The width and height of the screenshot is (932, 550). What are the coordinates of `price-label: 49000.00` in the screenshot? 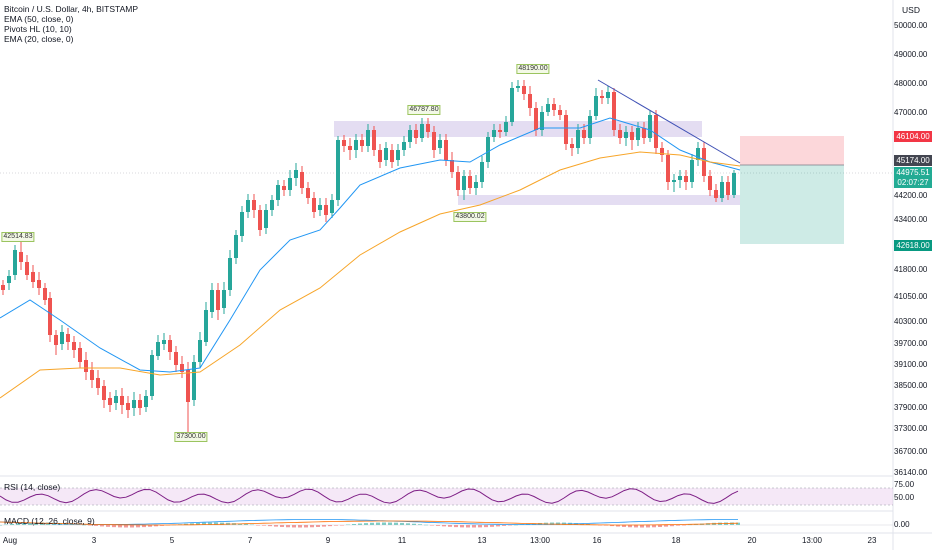 It's located at (911, 54).